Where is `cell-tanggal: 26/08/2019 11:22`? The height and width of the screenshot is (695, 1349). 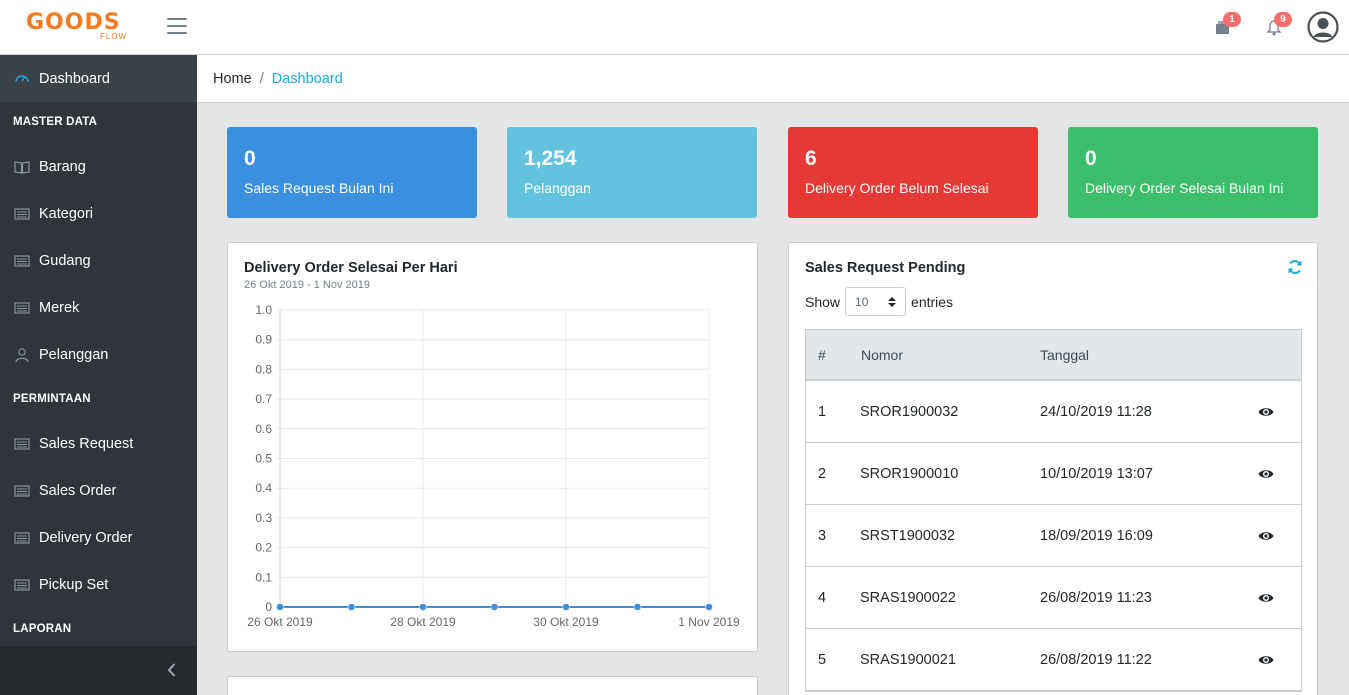 cell-tanggal: 26/08/2019 11:22 is located at coordinates (1096, 660).